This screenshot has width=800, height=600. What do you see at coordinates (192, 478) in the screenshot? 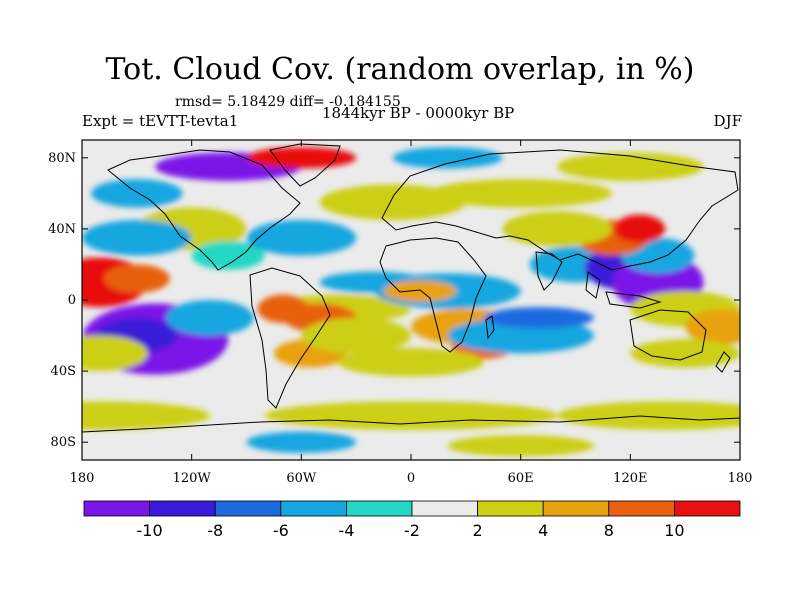
I see `lon-tick-label: 120W` at bounding box center [192, 478].